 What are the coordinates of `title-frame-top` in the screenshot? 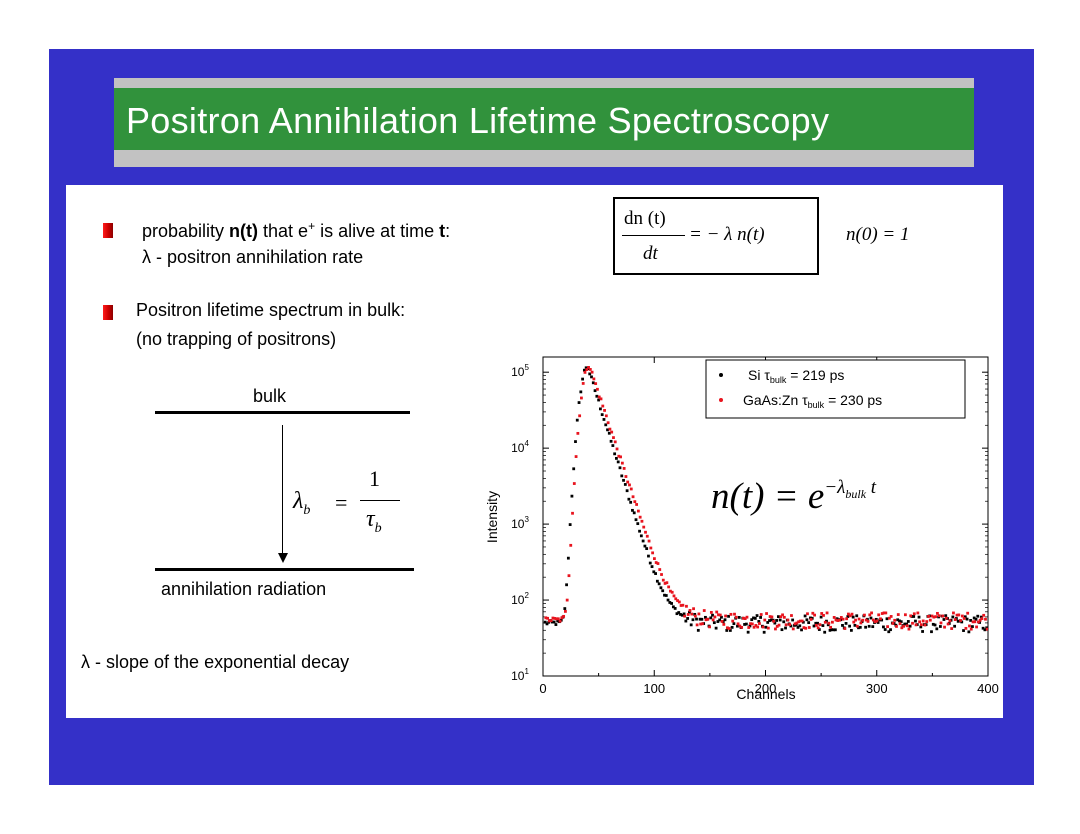 It's located at (544, 83).